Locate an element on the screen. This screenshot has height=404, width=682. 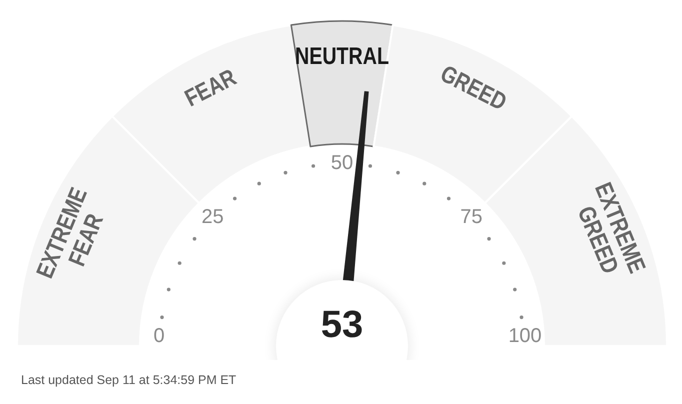
slice-label: FEAR is located at coordinates (210, 87).